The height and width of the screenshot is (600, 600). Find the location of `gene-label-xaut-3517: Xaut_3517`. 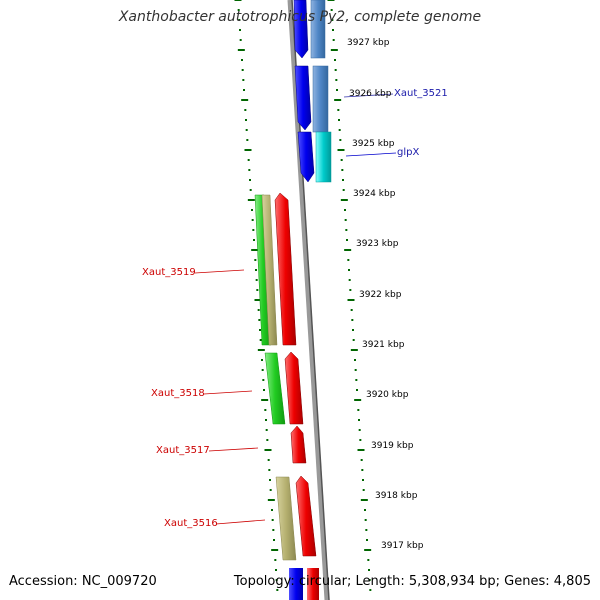

gene-label-xaut-3517: Xaut_3517 is located at coordinates (183, 450).